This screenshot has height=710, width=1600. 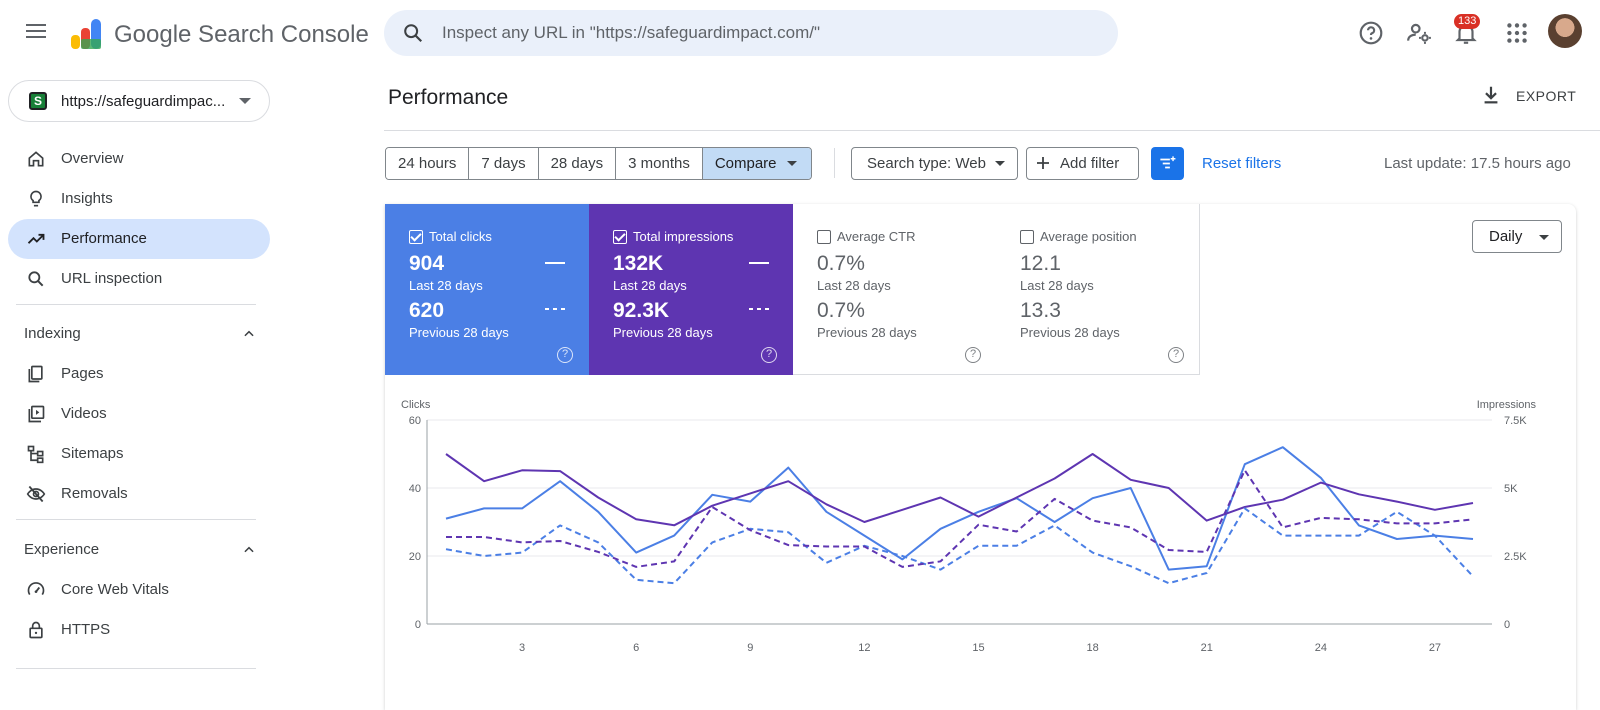 What do you see at coordinates (139, 159) in the screenshot?
I see `sidebar-item-overview: Overview` at bounding box center [139, 159].